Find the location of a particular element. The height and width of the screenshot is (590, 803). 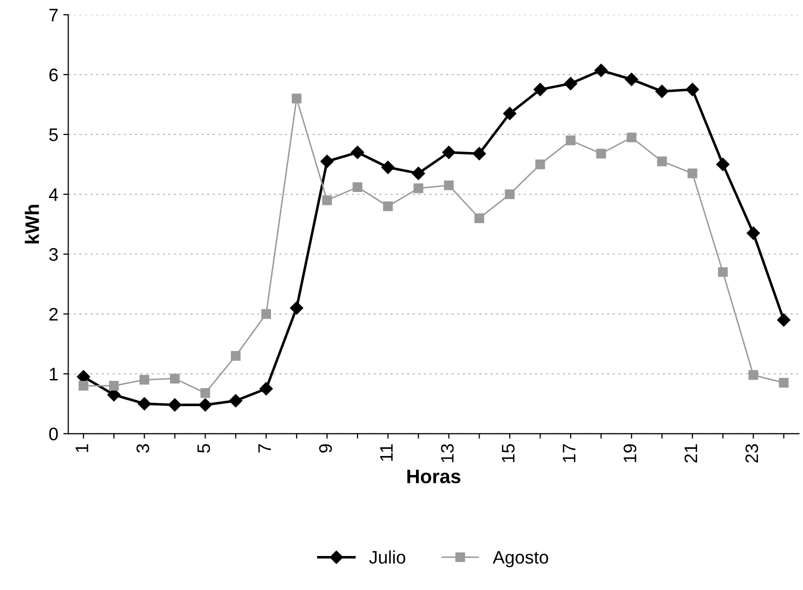

y-tick-label: 6 is located at coordinates (53, 75).